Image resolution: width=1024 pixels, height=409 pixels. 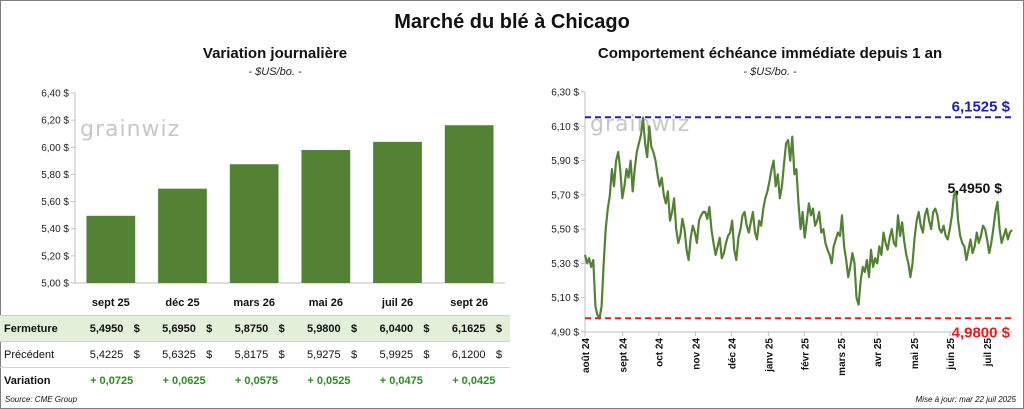 I want to click on x-tick-label: mars 25, so click(x=842, y=357).